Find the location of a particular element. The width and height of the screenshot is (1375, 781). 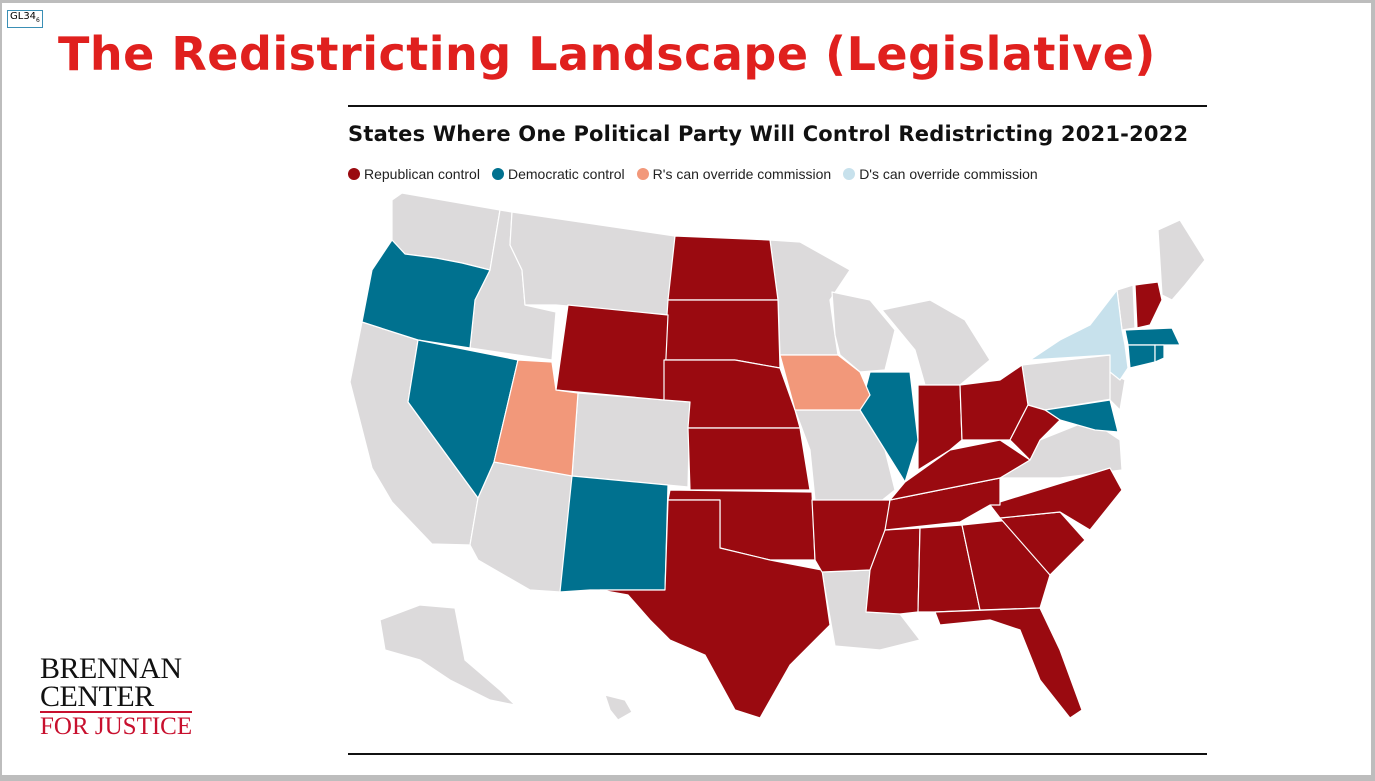

brennan-center-logo: BRENNAN CENTER FOR JUSTICE is located at coordinates (116, 698).